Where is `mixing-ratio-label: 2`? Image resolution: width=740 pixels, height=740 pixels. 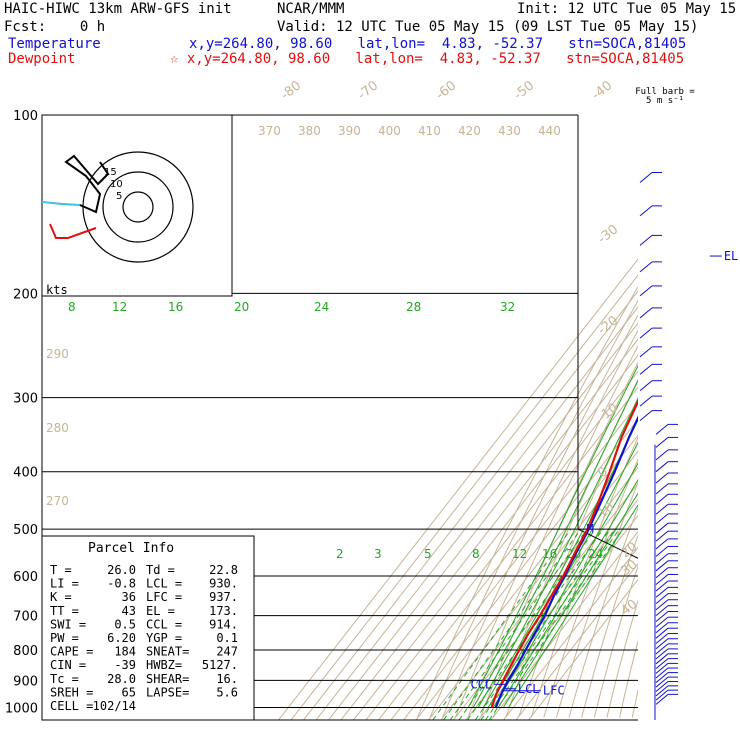 mixing-ratio-label: 2 is located at coordinates (340, 554).